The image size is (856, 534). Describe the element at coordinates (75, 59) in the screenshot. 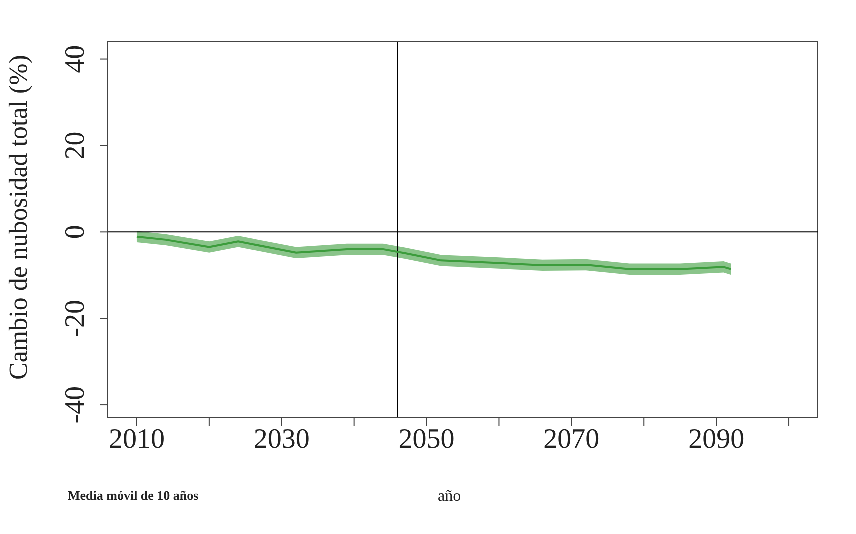

I see `y-tick-label: 40` at that location.